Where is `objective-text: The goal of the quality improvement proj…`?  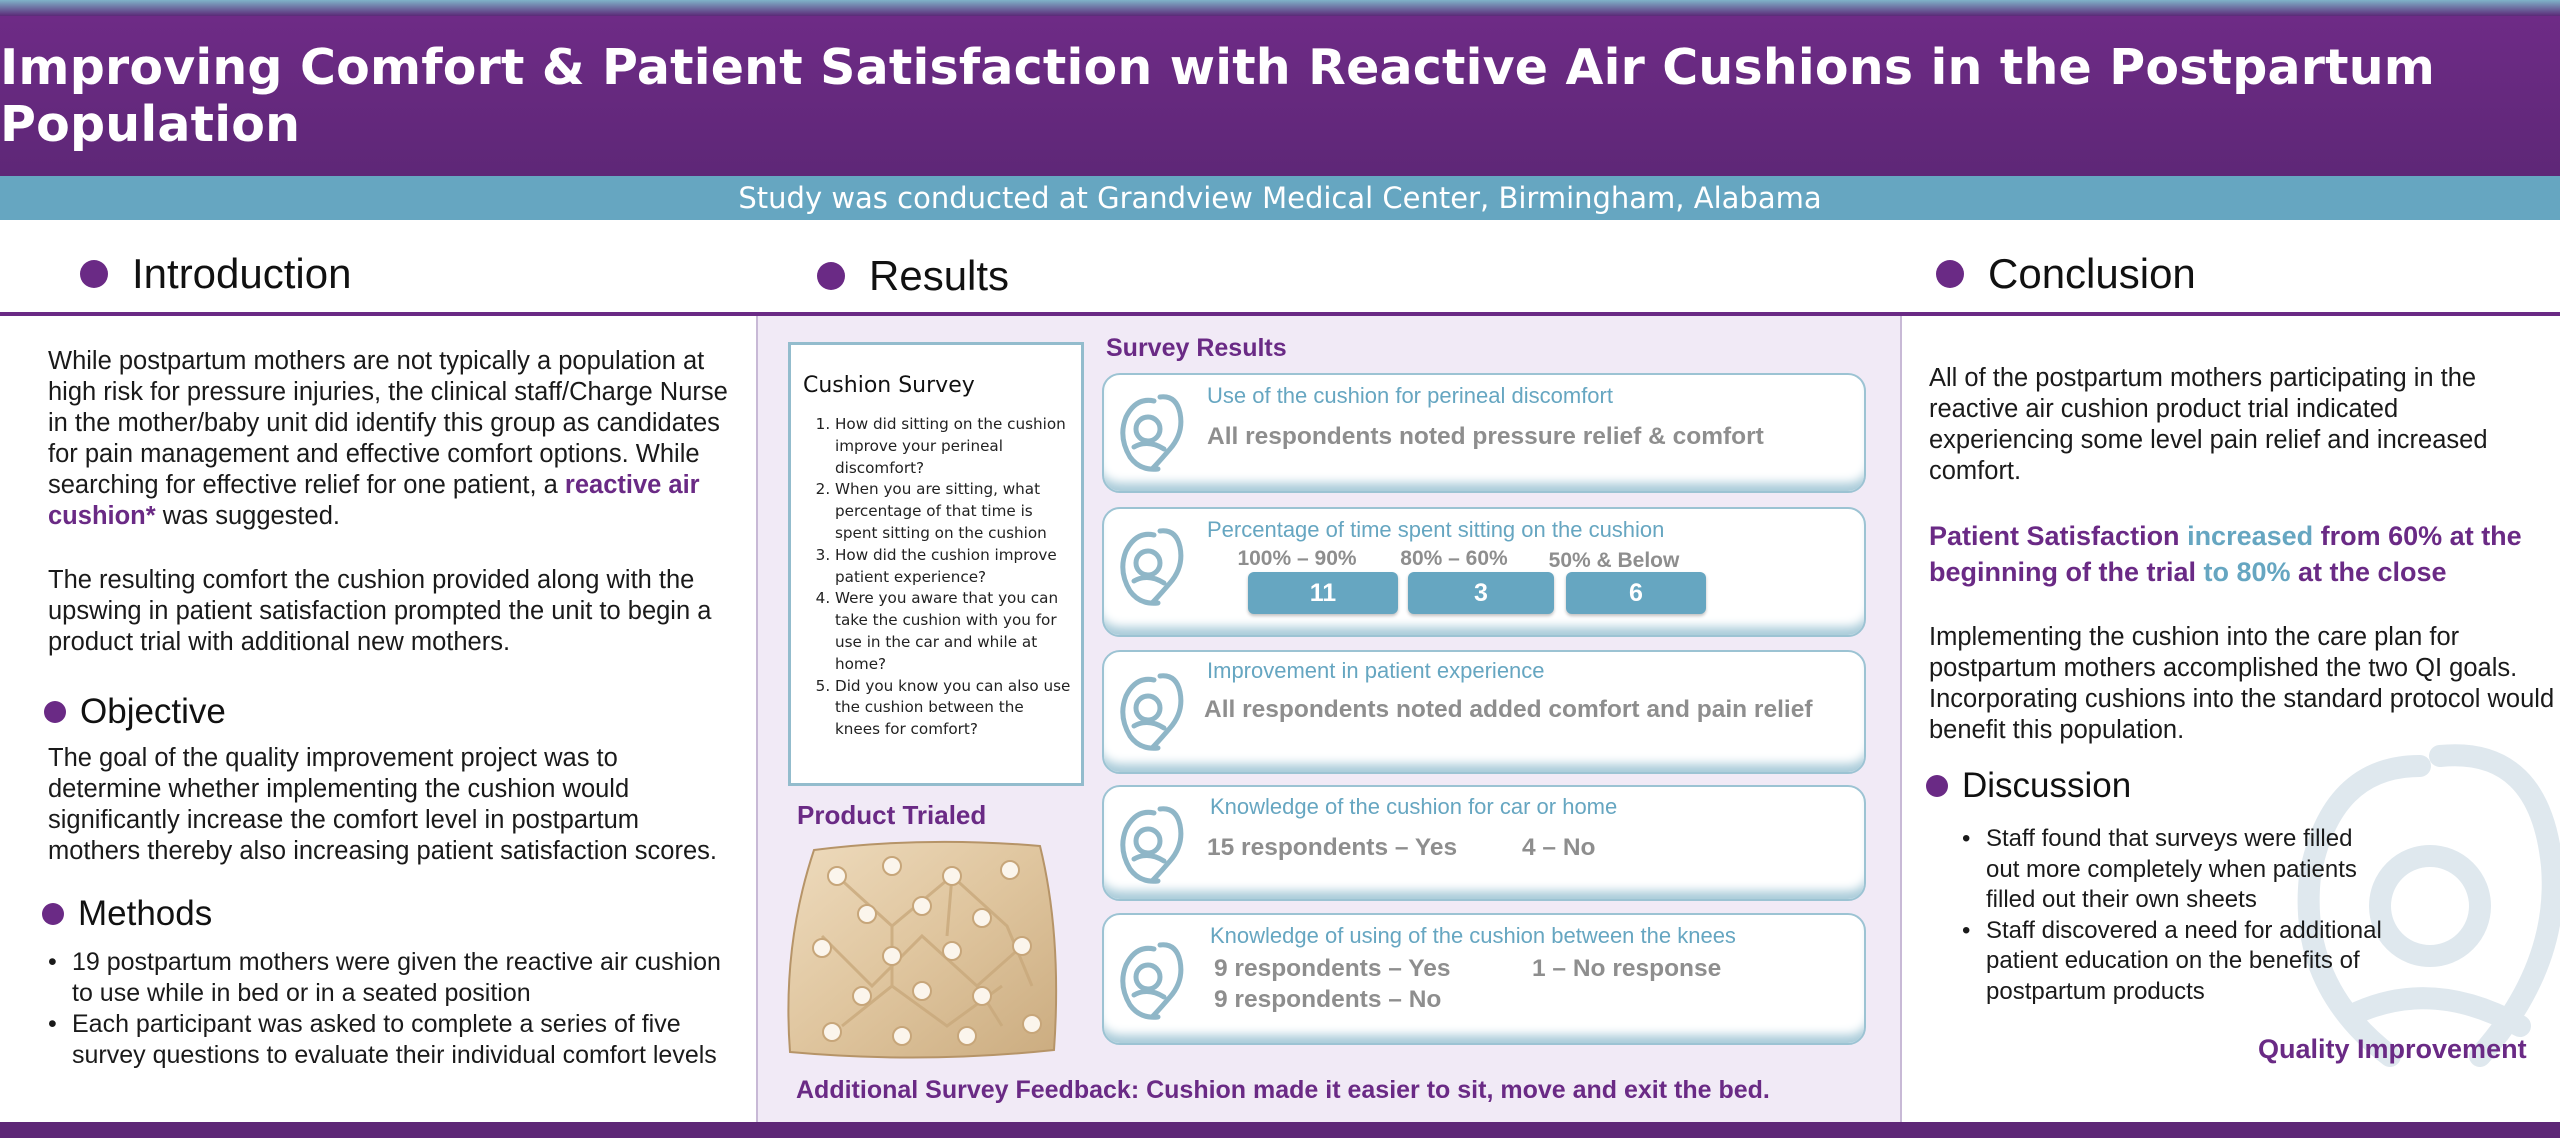 objective-text: The goal of the quality improvement proj… is located at coordinates (383, 804).